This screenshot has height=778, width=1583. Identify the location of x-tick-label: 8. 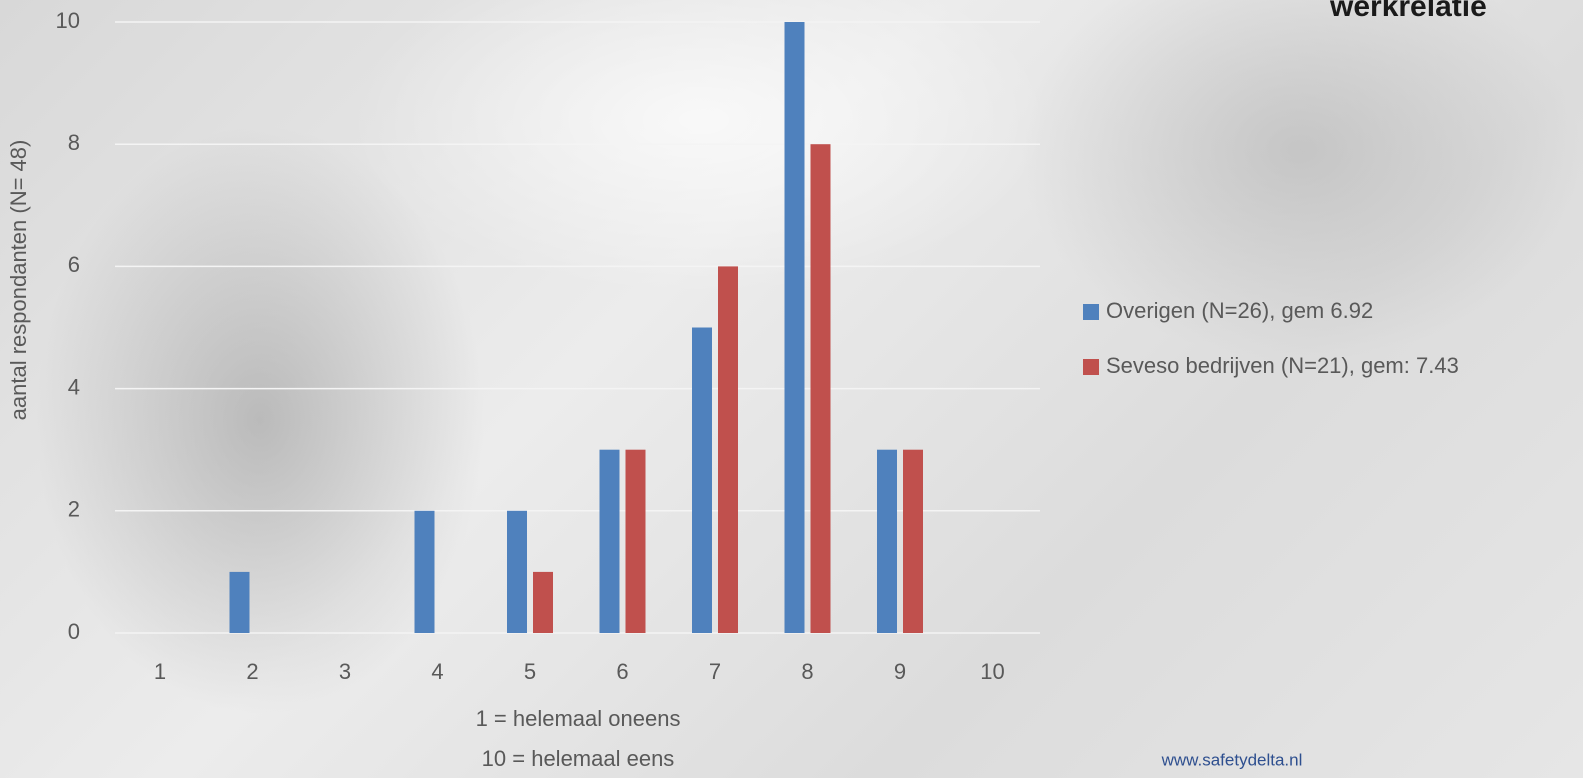
(807, 671).